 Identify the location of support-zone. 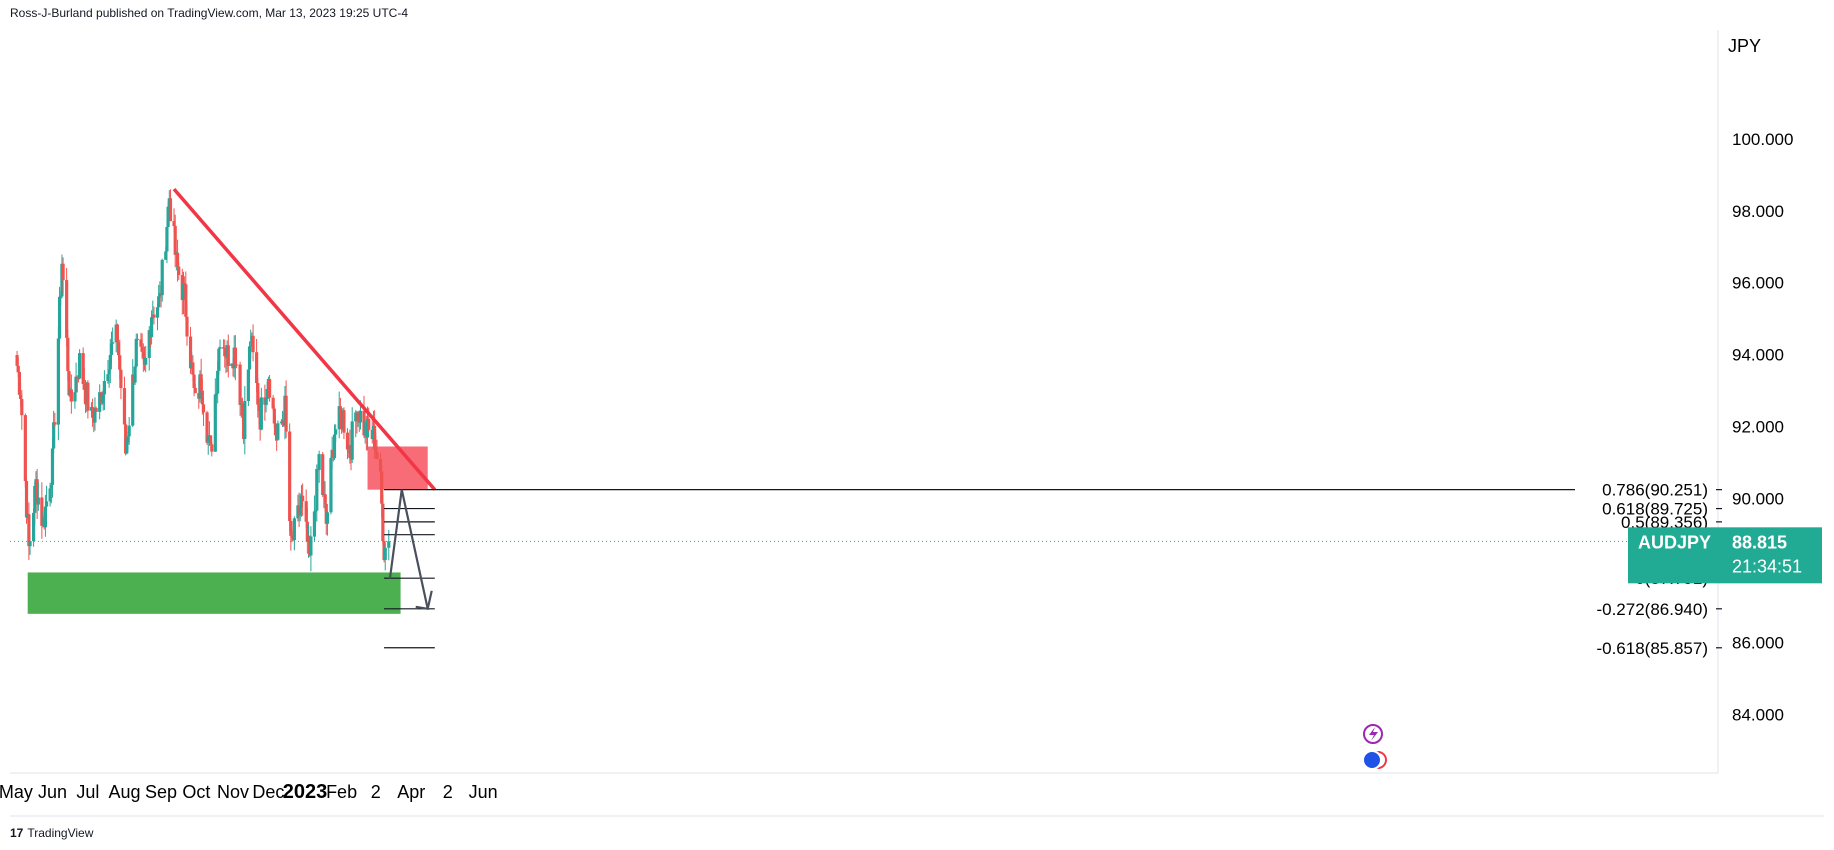
(214, 593).